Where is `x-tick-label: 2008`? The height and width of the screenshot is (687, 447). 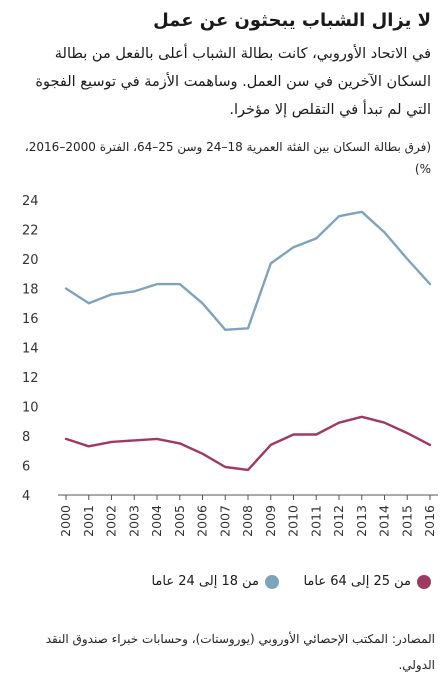 x-tick-label: 2008 is located at coordinates (247, 521).